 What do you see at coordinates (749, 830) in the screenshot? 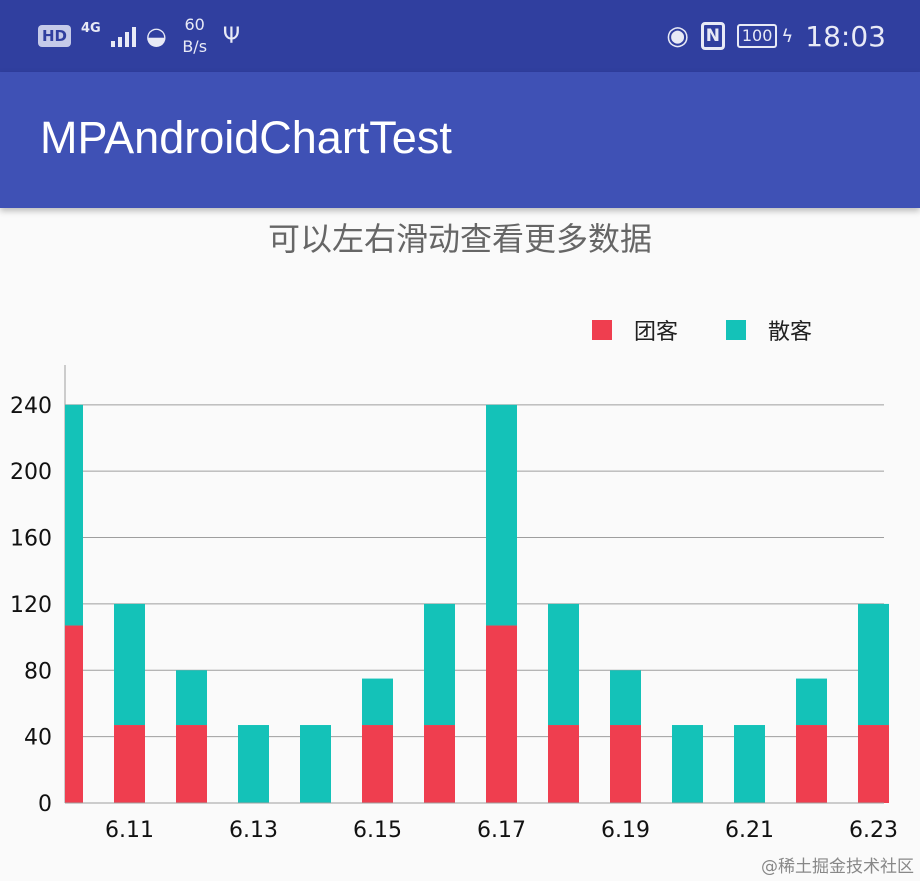
I see `x-tick-label: 6.21` at bounding box center [749, 830].